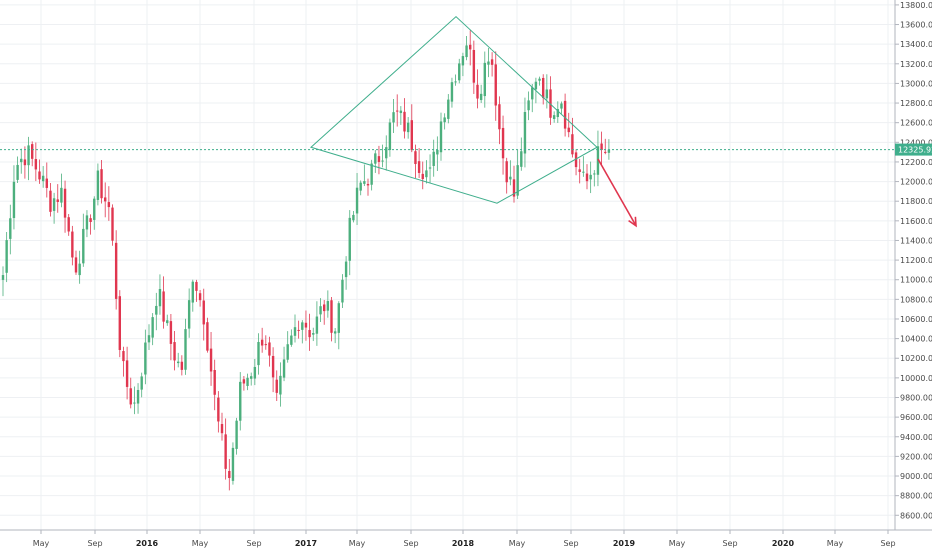  I want to click on price-tick-label: 10400.00, so click(916, 339).